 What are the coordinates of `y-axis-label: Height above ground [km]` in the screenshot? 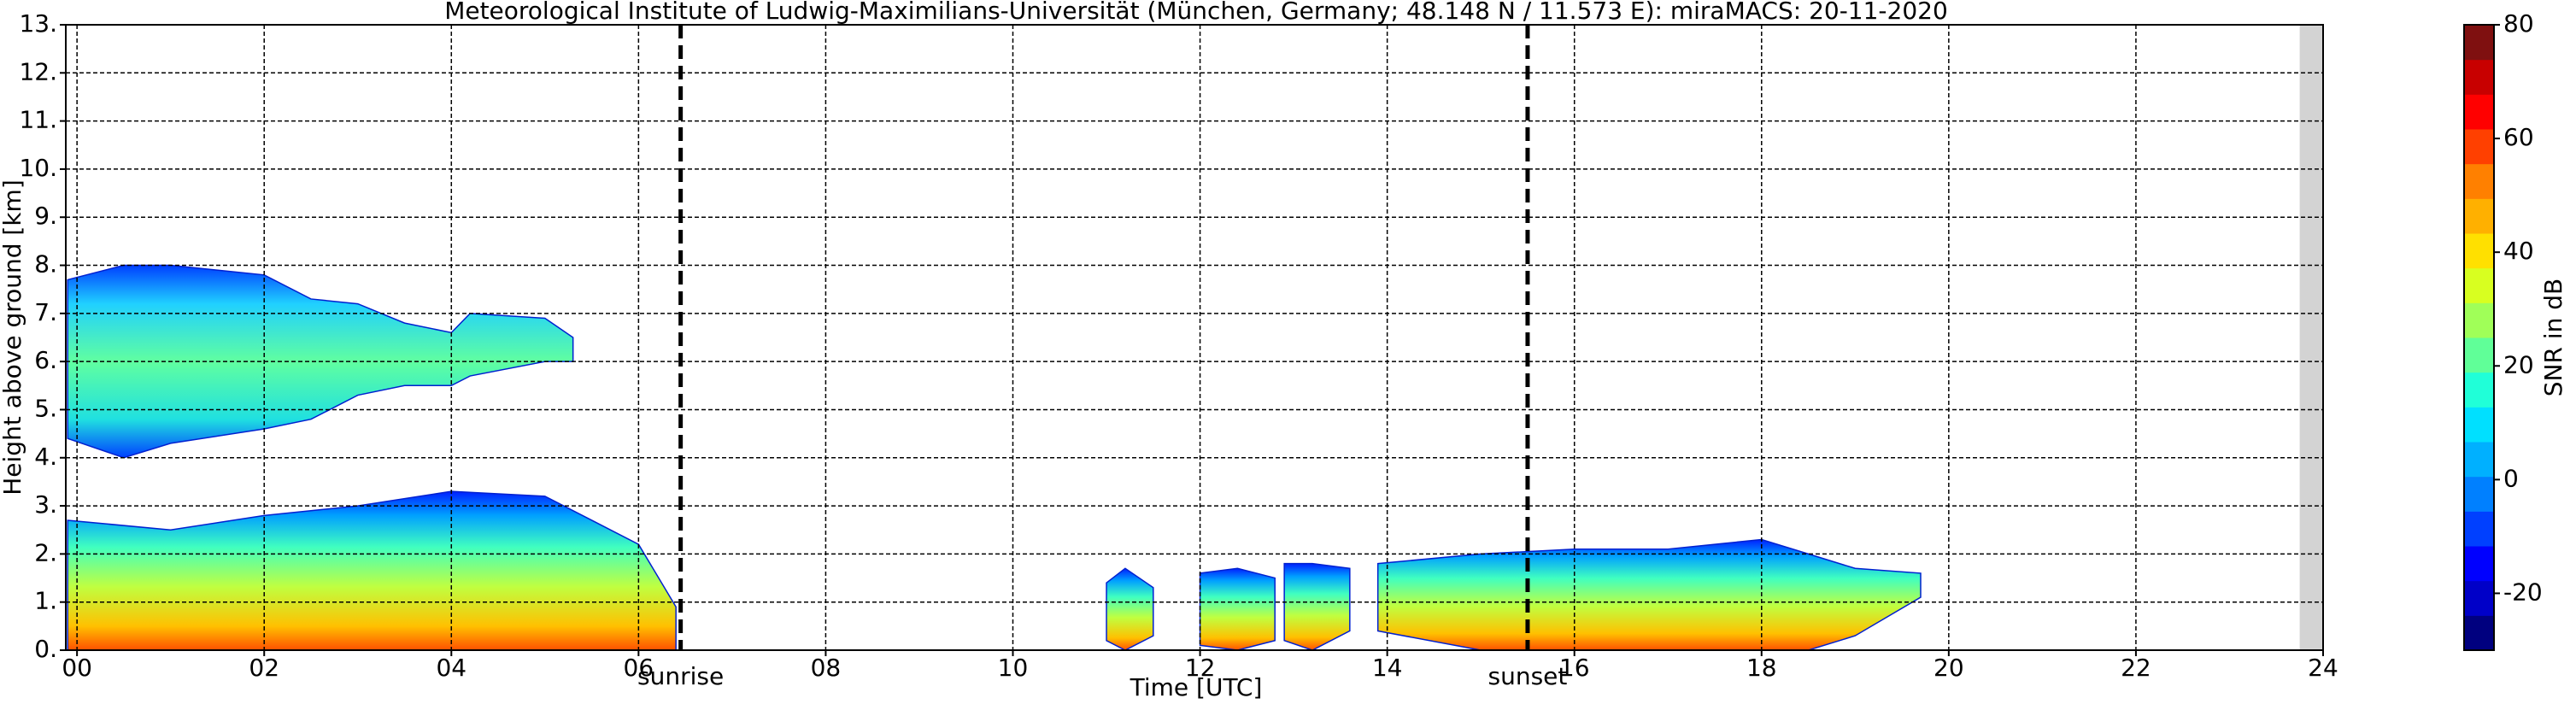 It's located at (13, 337).